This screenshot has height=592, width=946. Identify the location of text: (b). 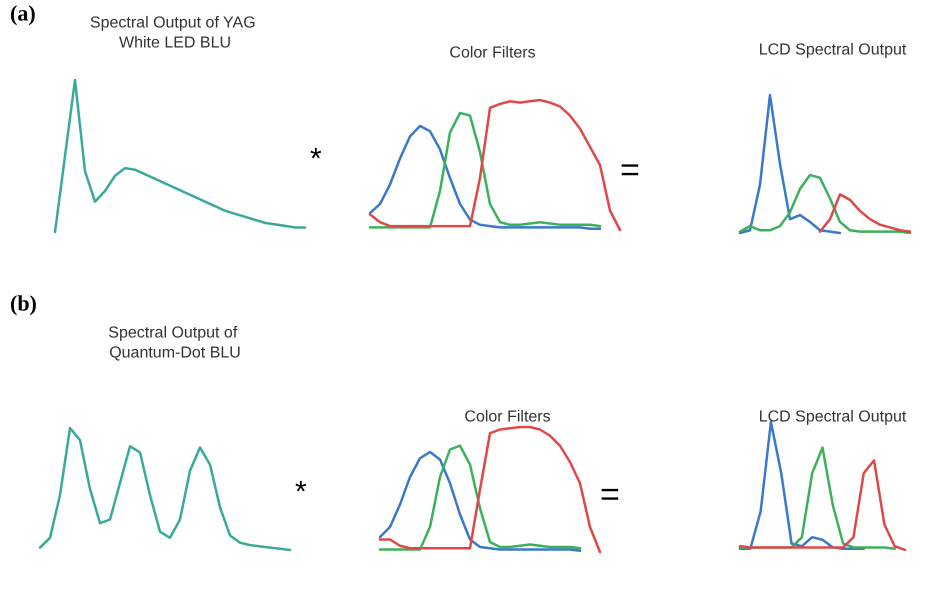
(23, 303).